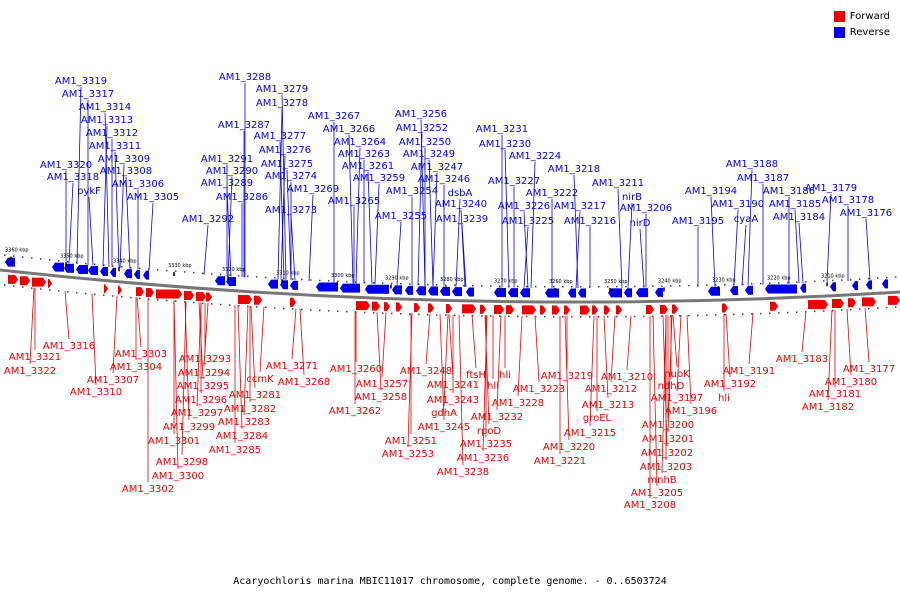 This screenshot has height=600, width=900. I want to click on reverse-gene-label: AM1_3286, so click(242, 197).